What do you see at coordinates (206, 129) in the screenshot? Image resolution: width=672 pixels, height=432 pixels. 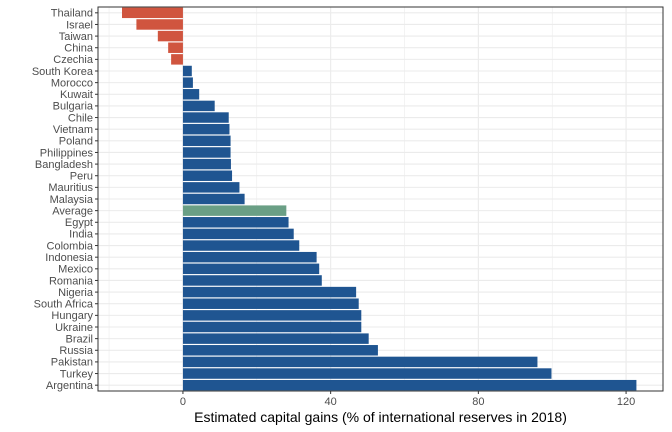 I see `bar-vietnam` at bounding box center [206, 129].